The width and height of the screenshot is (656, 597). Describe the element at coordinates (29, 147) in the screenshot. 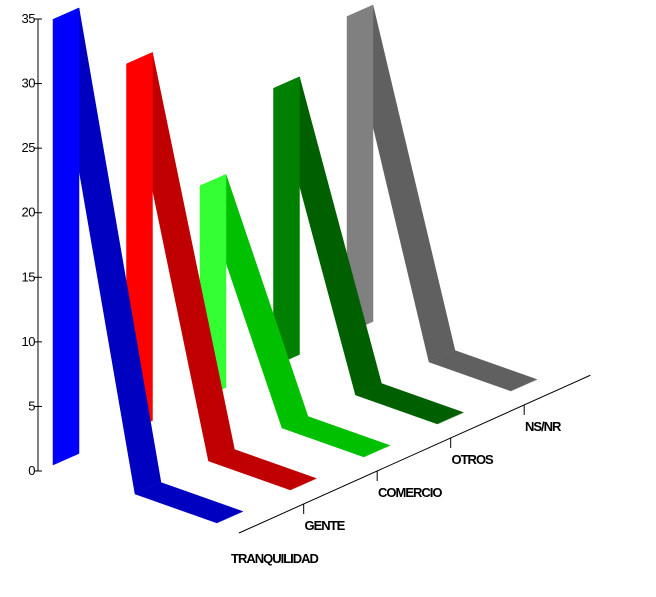

I see `y-tick-label: 25` at that location.